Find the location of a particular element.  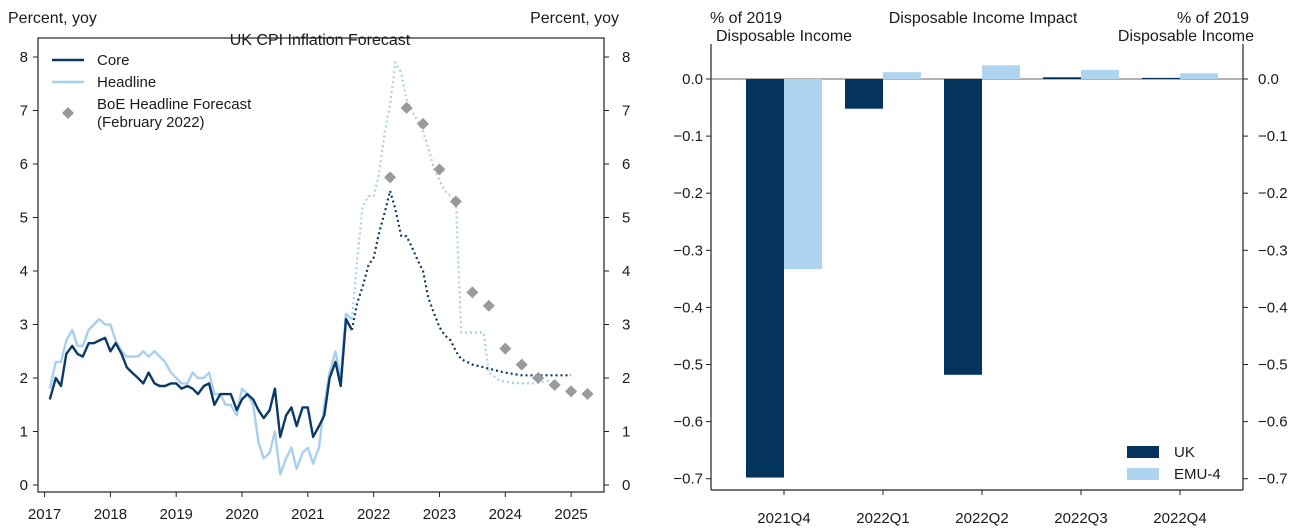

income-ylabel-right-2: Disposable Income is located at coordinates (1186, 36).